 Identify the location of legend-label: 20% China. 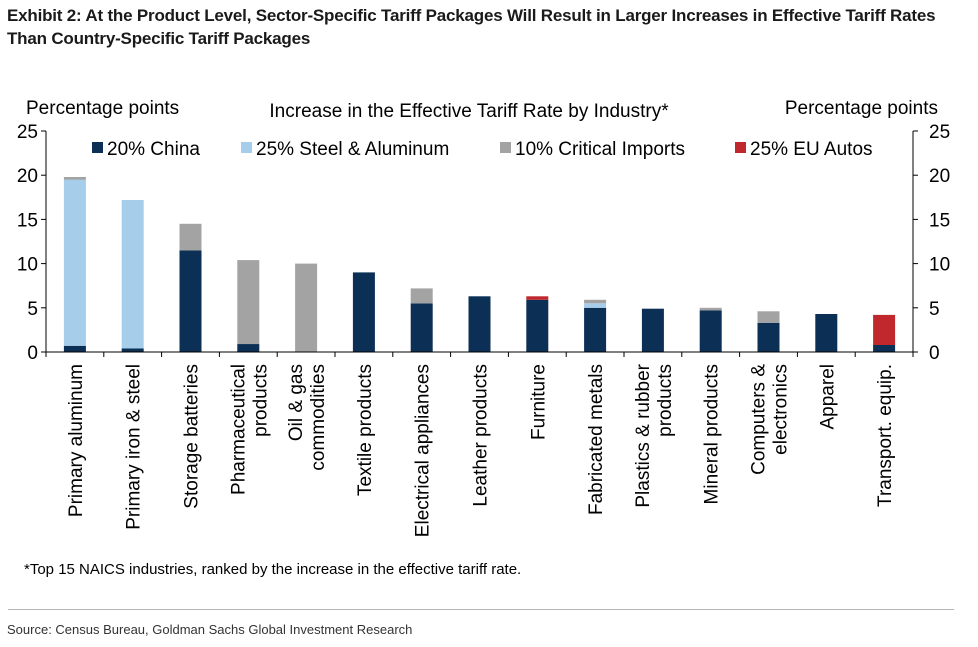
(153, 149).